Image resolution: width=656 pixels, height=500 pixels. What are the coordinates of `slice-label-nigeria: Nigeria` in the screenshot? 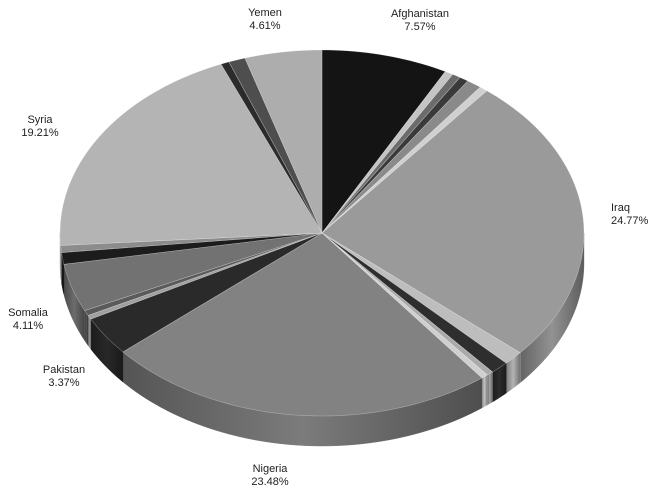 It's located at (271, 469).